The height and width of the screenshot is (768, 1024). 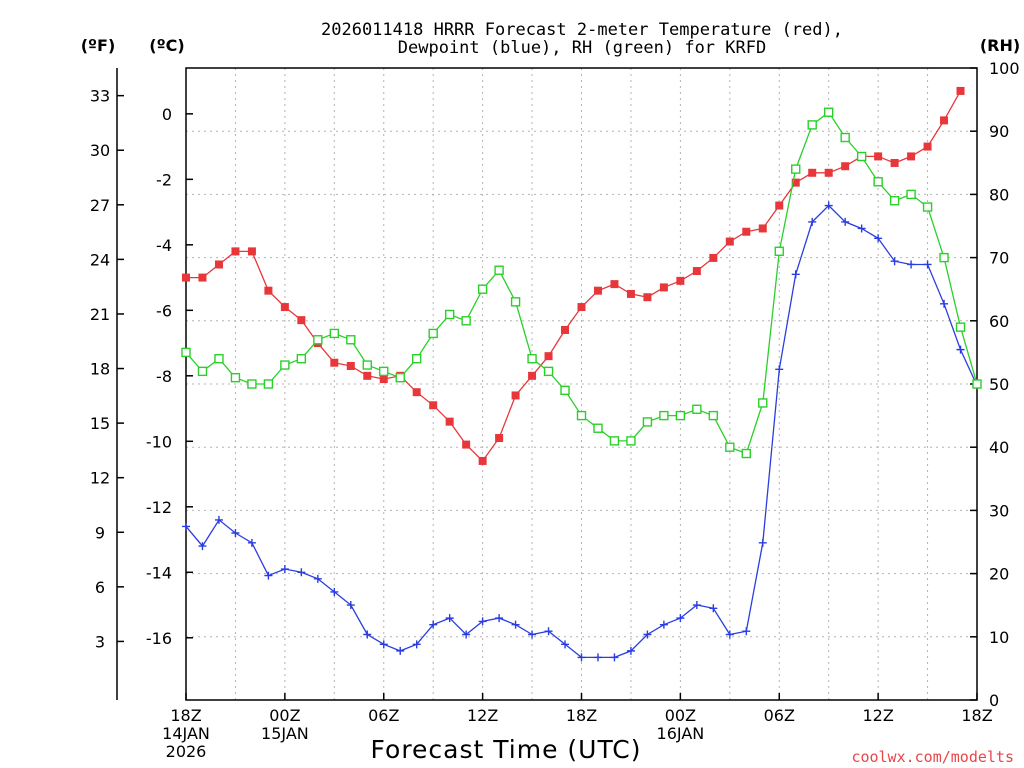 What do you see at coordinates (1004, 68) in the screenshot?
I see `rh-tick-label: 100` at bounding box center [1004, 68].